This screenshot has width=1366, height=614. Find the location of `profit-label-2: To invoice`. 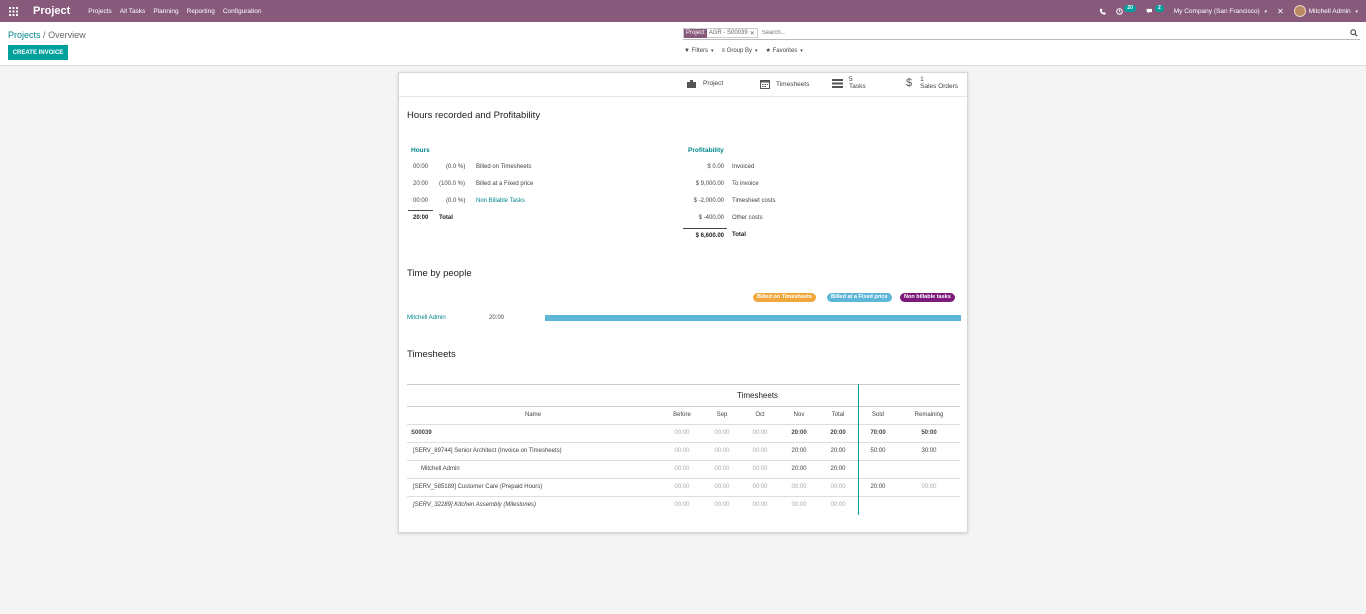

profit-label-2: To invoice is located at coordinates (745, 184).